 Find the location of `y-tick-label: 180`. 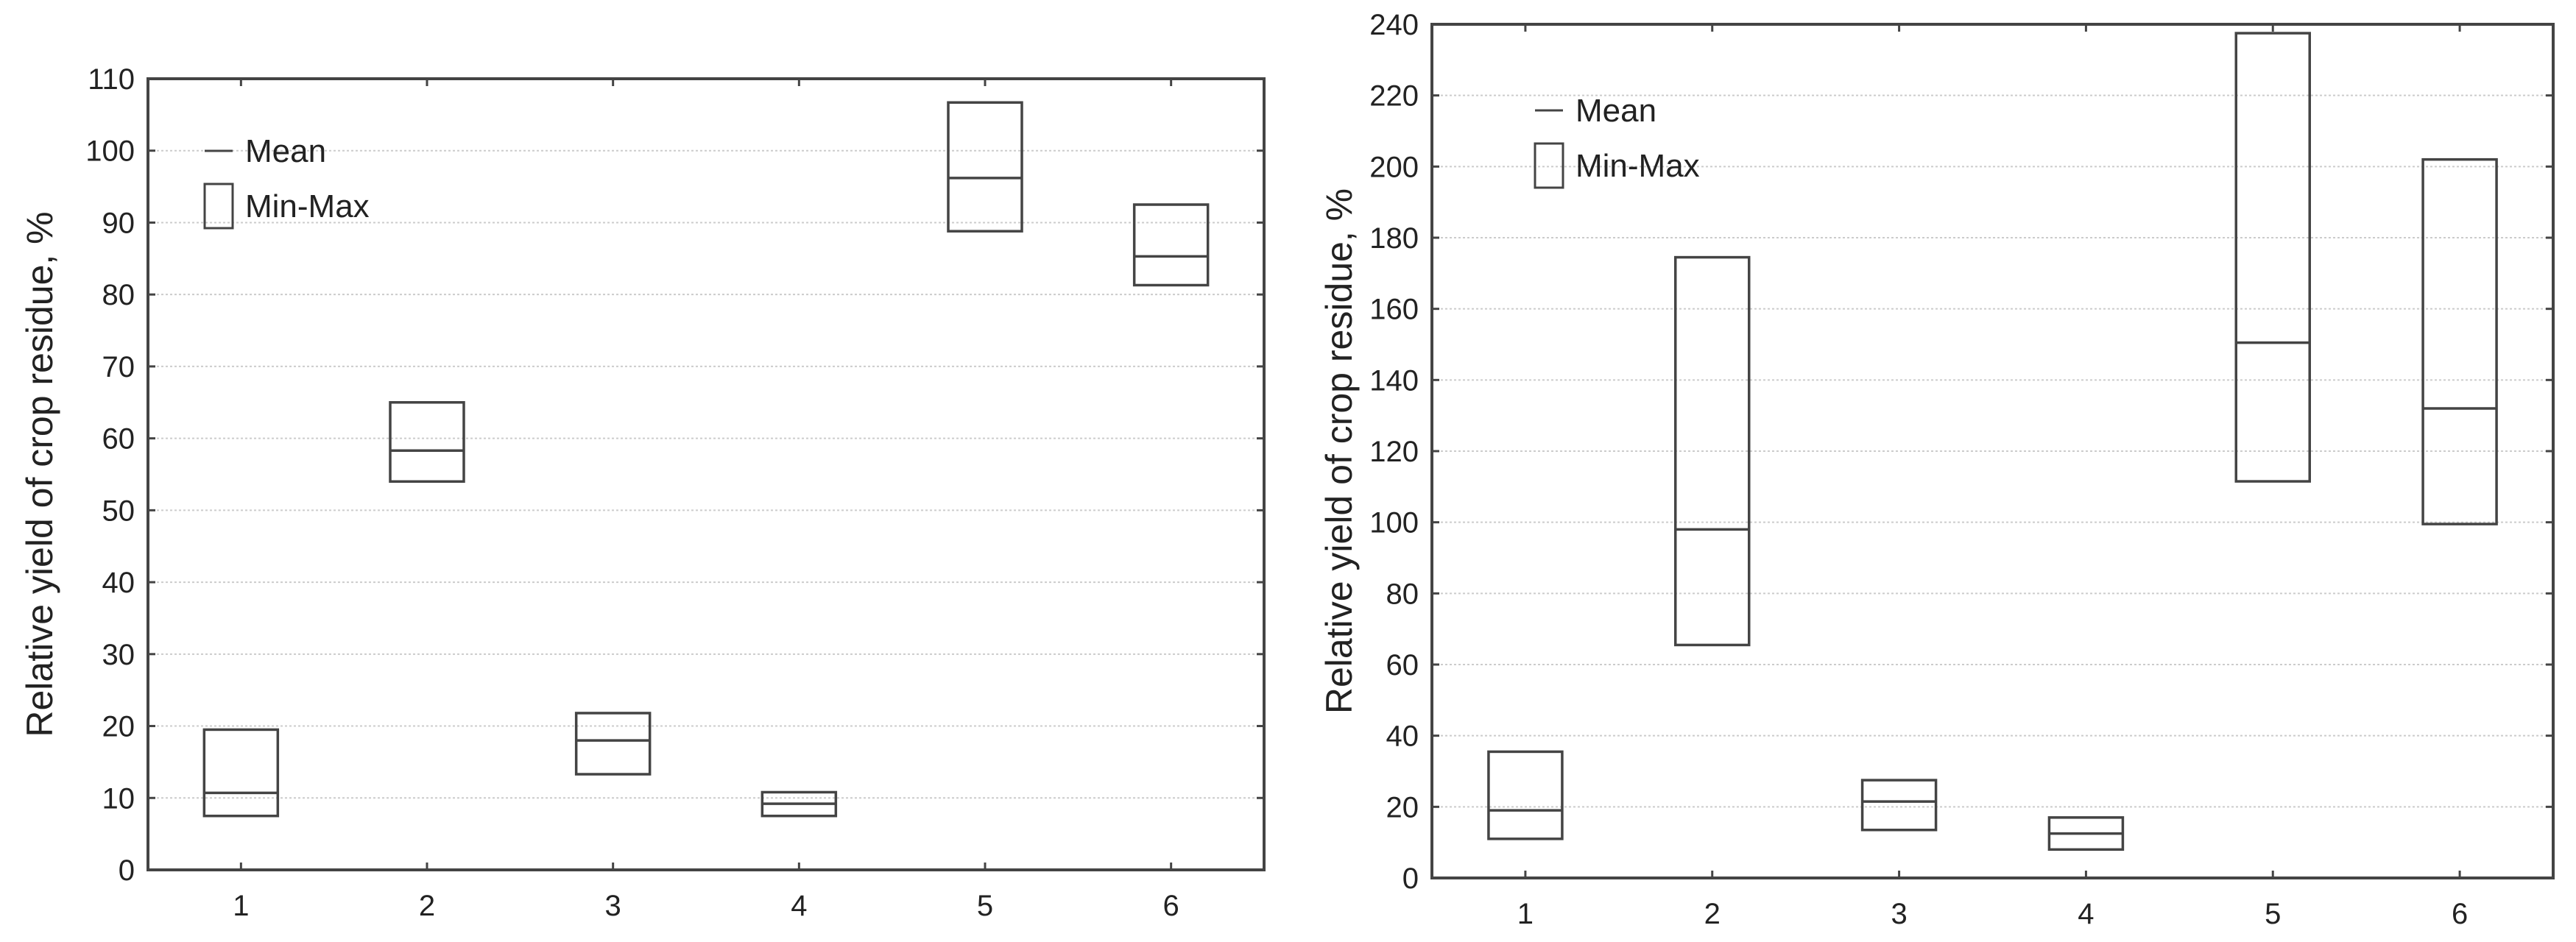

y-tick-label: 180 is located at coordinates (1394, 238).